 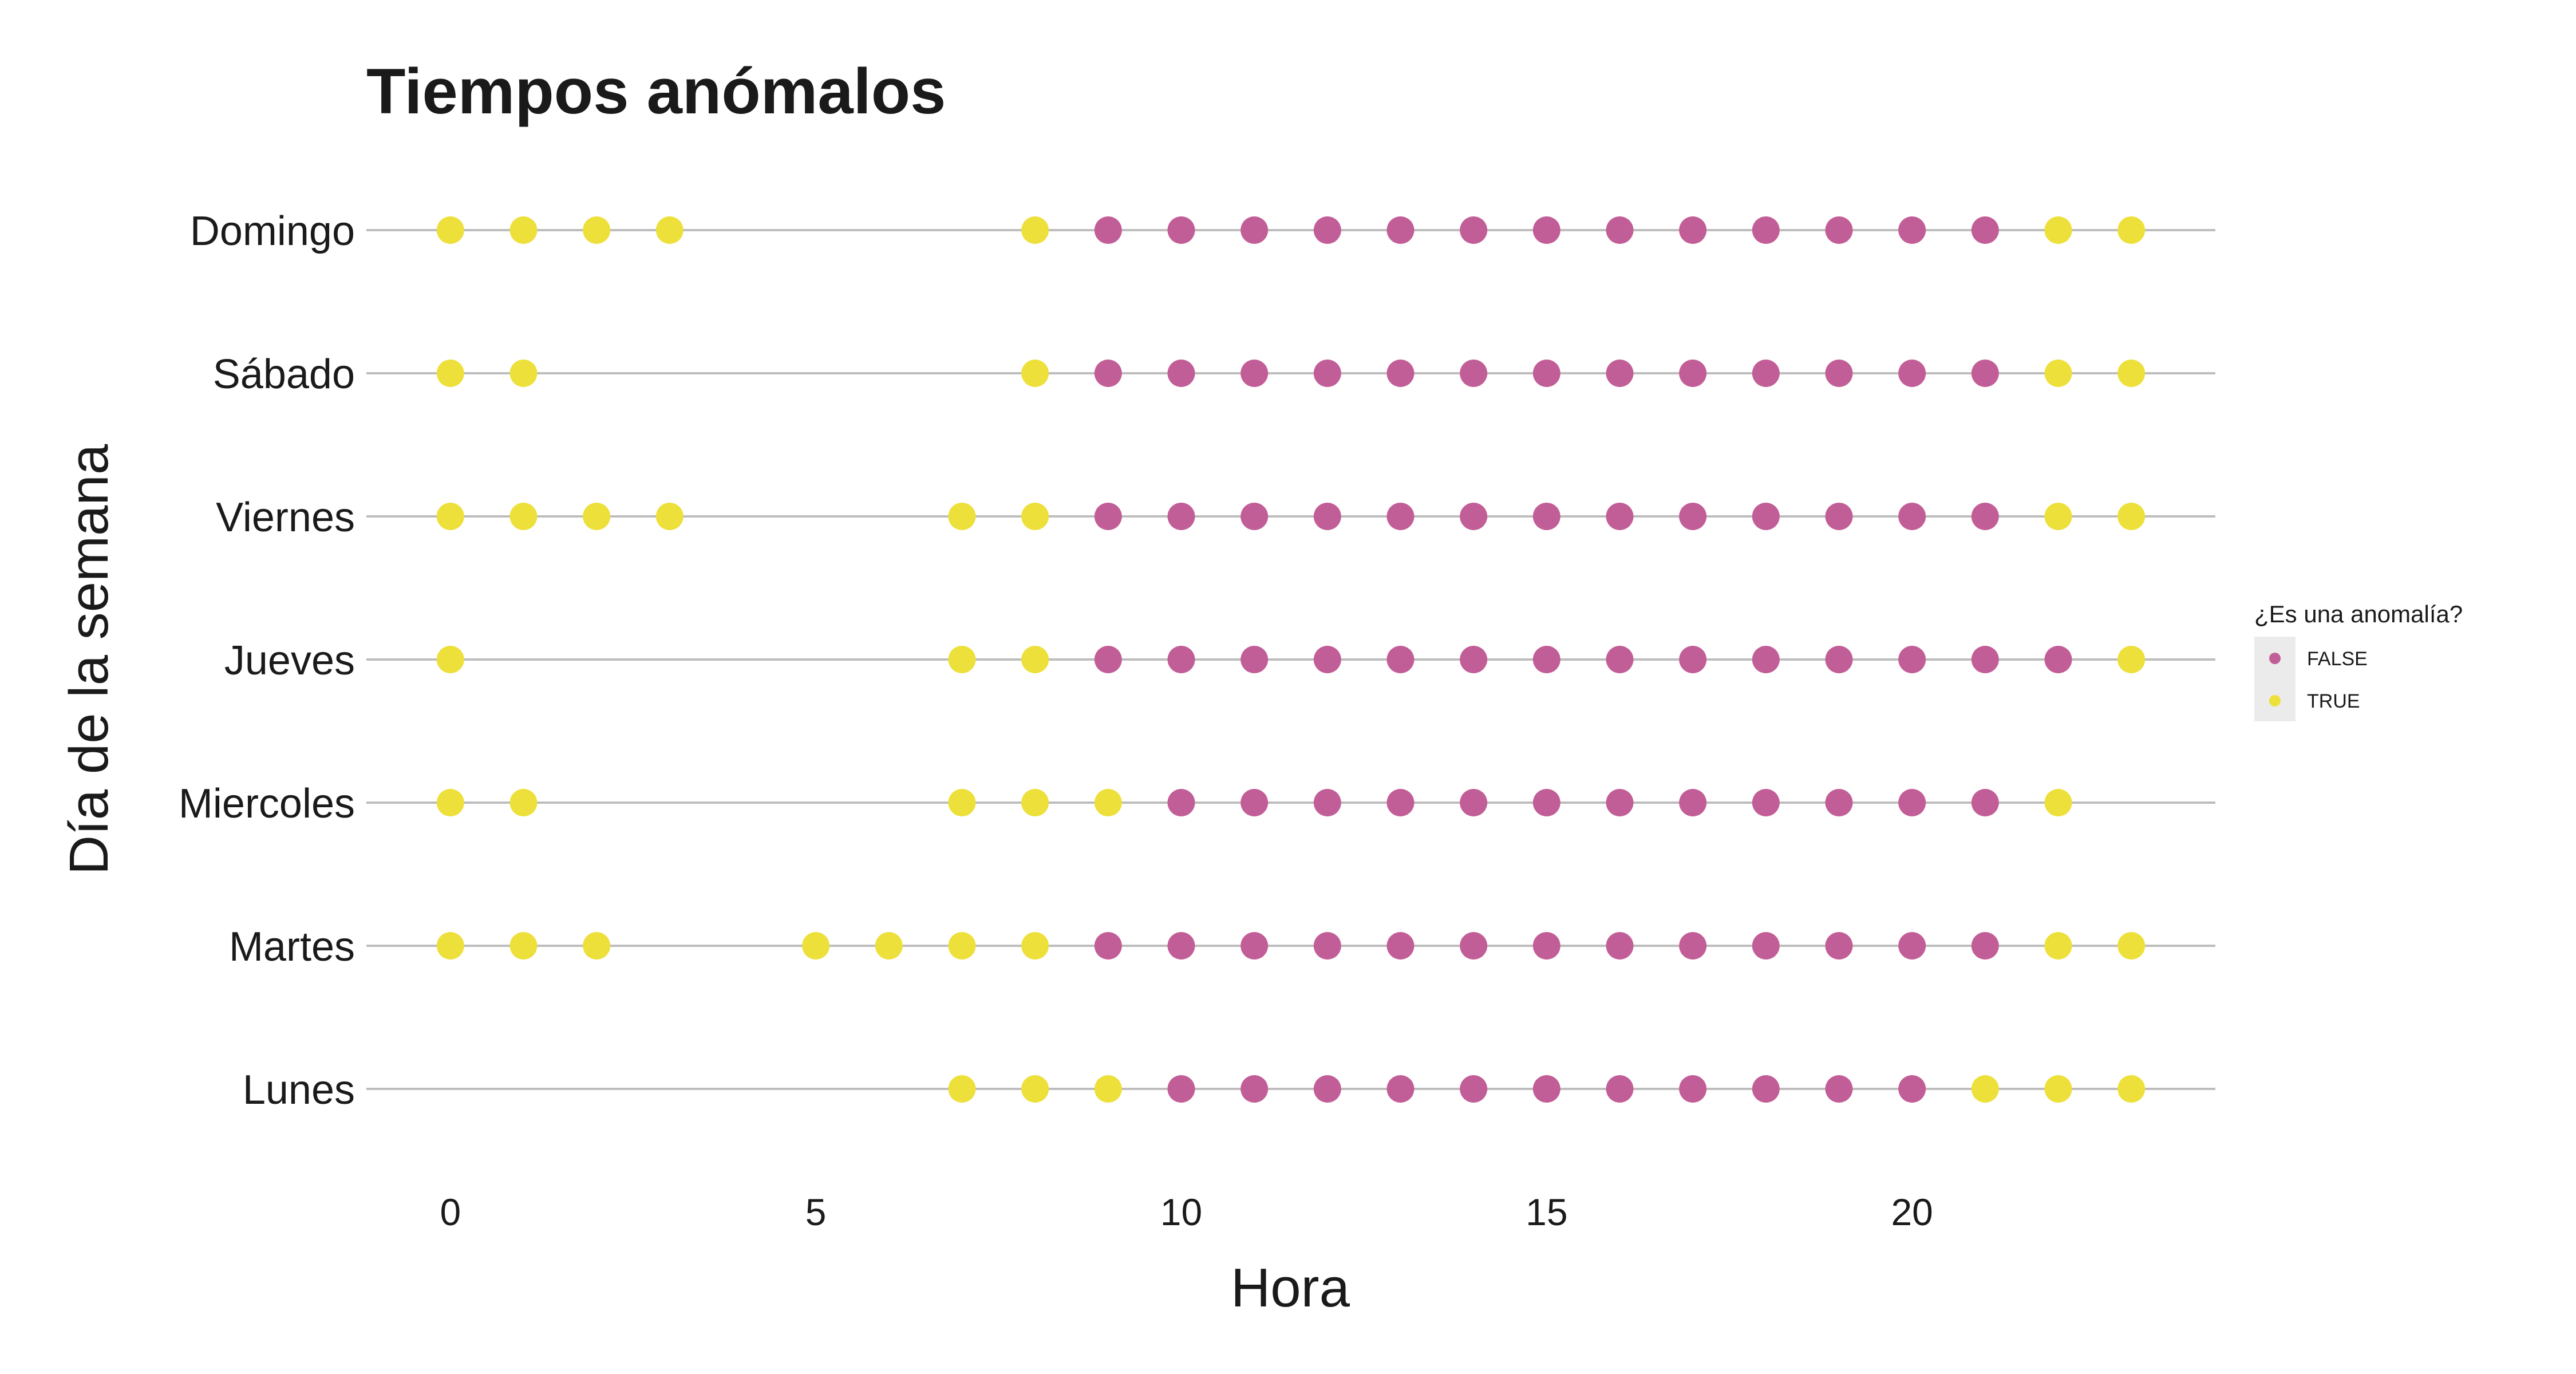 What do you see at coordinates (2358, 614) in the screenshot?
I see `legend-title: ¿Es una anomalía?` at bounding box center [2358, 614].